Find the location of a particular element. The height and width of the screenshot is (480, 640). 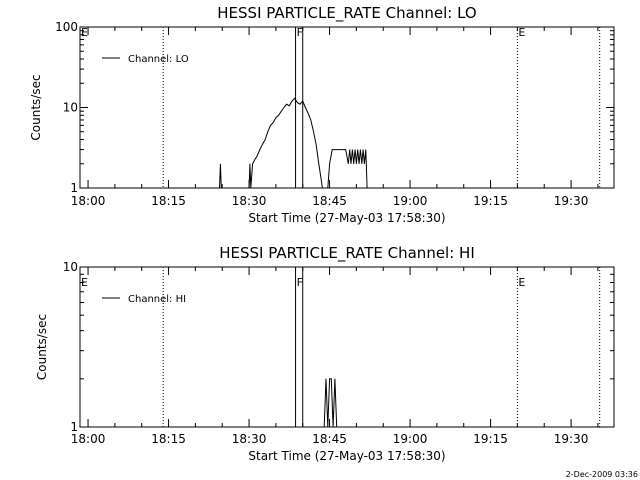

timestamp: 2-Dec-2009 03:36 is located at coordinates (602, 474).